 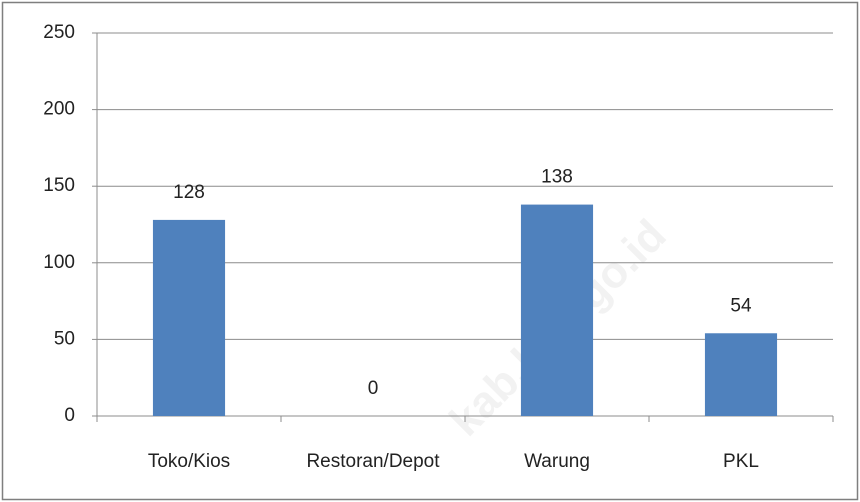 What do you see at coordinates (59, 185) in the screenshot?
I see `y-tick-label: 150` at bounding box center [59, 185].